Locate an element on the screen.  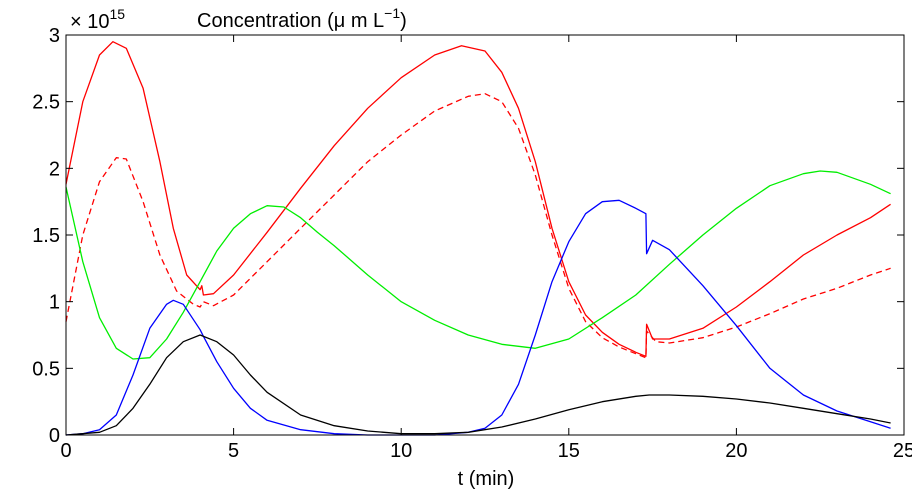
axis-multiplier-base: × 10 is located at coordinates (89, 22).